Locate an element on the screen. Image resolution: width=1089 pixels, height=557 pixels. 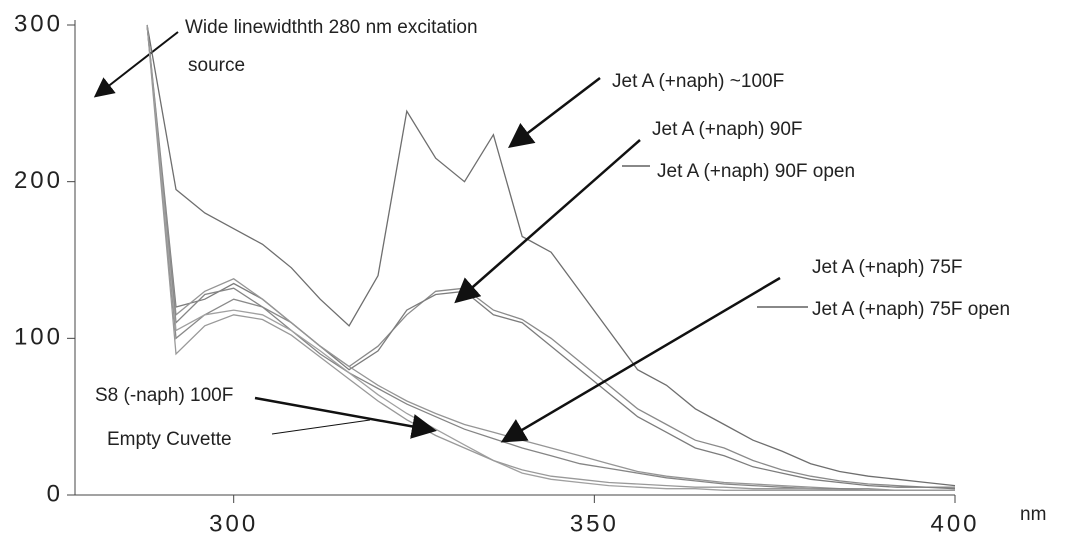
y-tick-label: 0 is located at coordinates (55, 493).